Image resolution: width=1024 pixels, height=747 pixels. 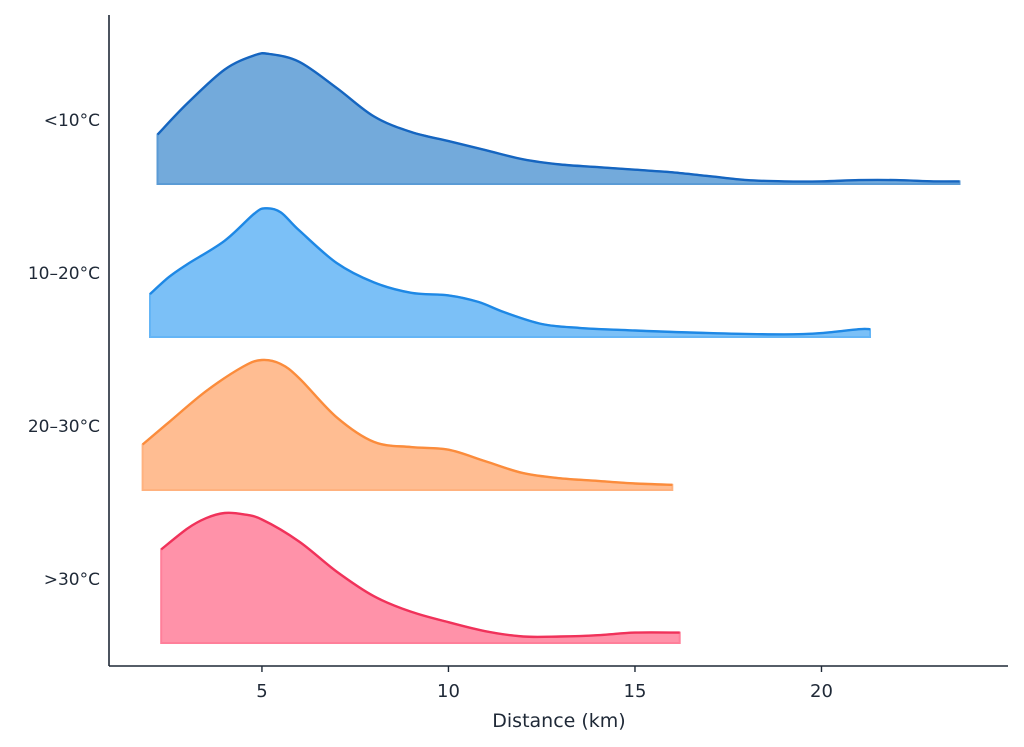 What do you see at coordinates (64, 427) in the screenshot?
I see `category-label: 20–30°C` at bounding box center [64, 427].